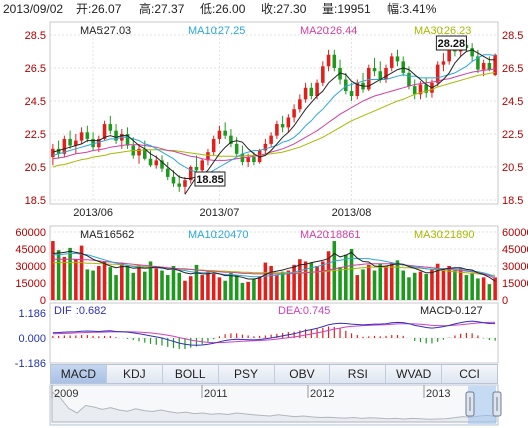  I want to click on tab-obv: OBV, so click(303, 374).